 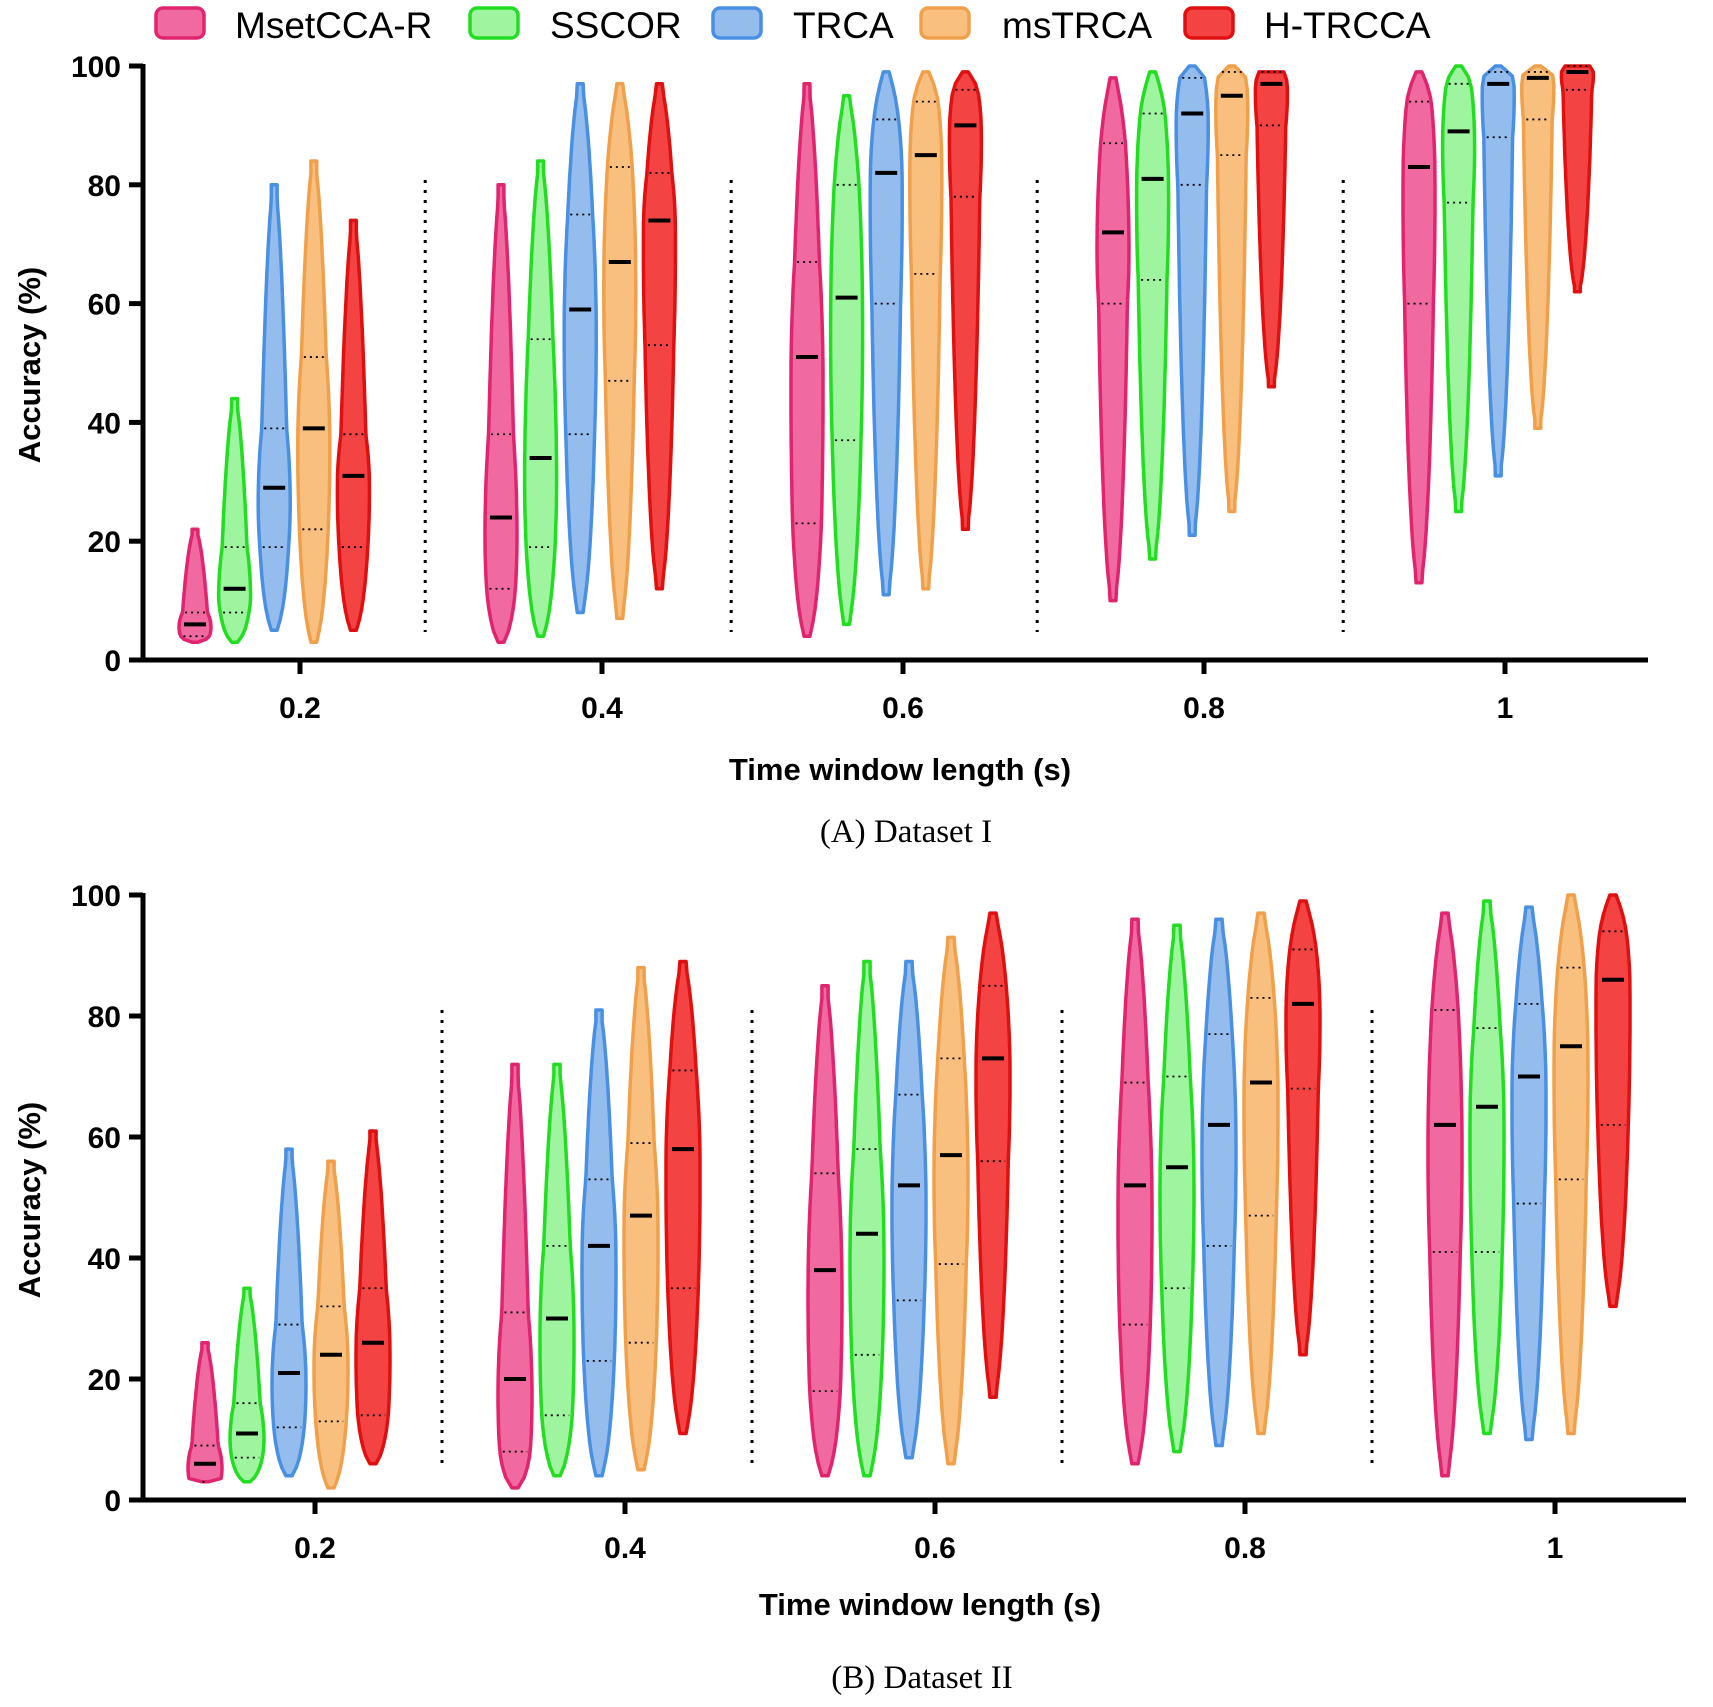 I want to click on legend-item-sscor: SSCOR, so click(x=575, y=25).